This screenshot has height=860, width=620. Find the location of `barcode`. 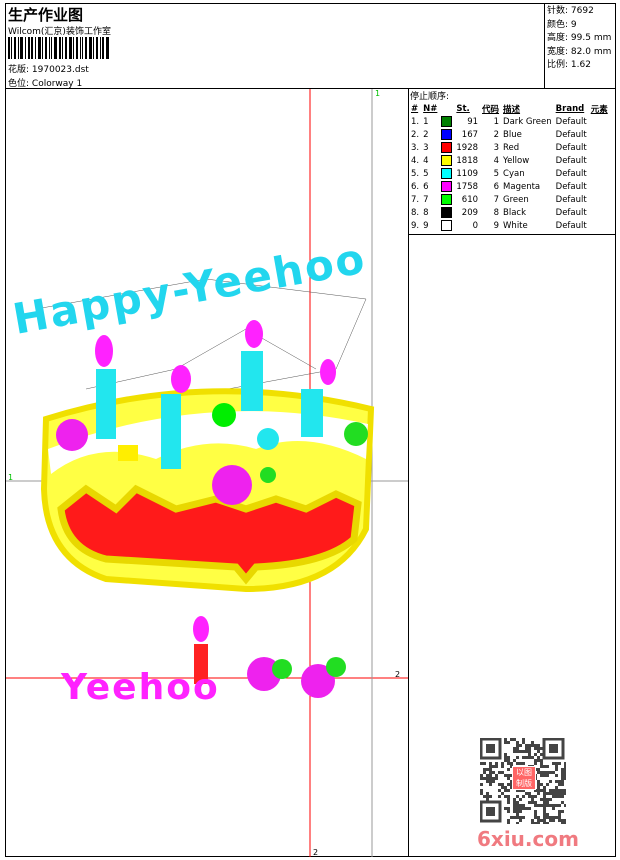

barcode is located at coordinates (63, 48).